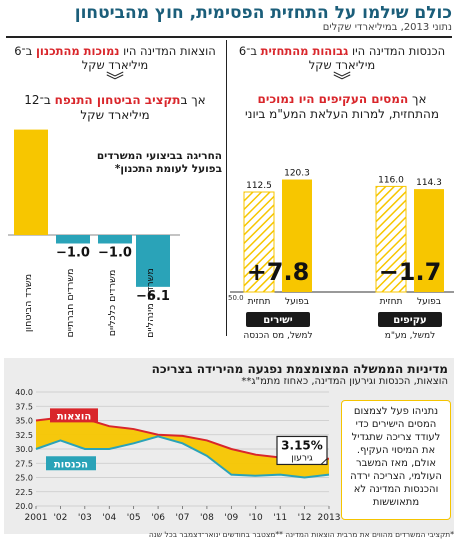 The image size is (458, 541). I want to click on y-tick-label: 25.0, so click(24, 478).